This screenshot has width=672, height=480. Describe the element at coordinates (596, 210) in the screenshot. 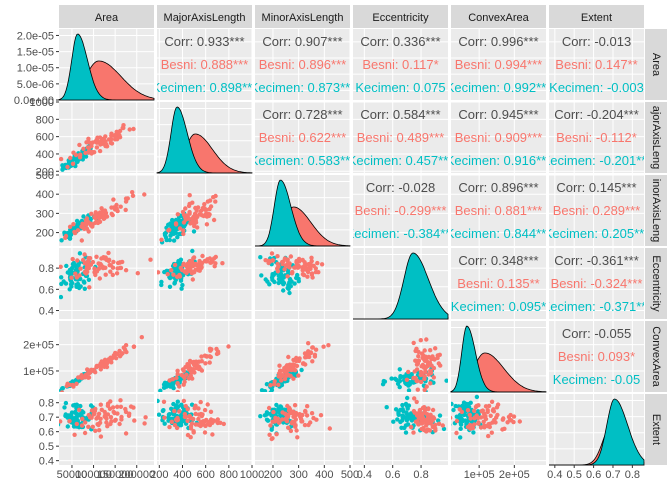

I see `corr-besni: Besni: 0.289***` at that location.